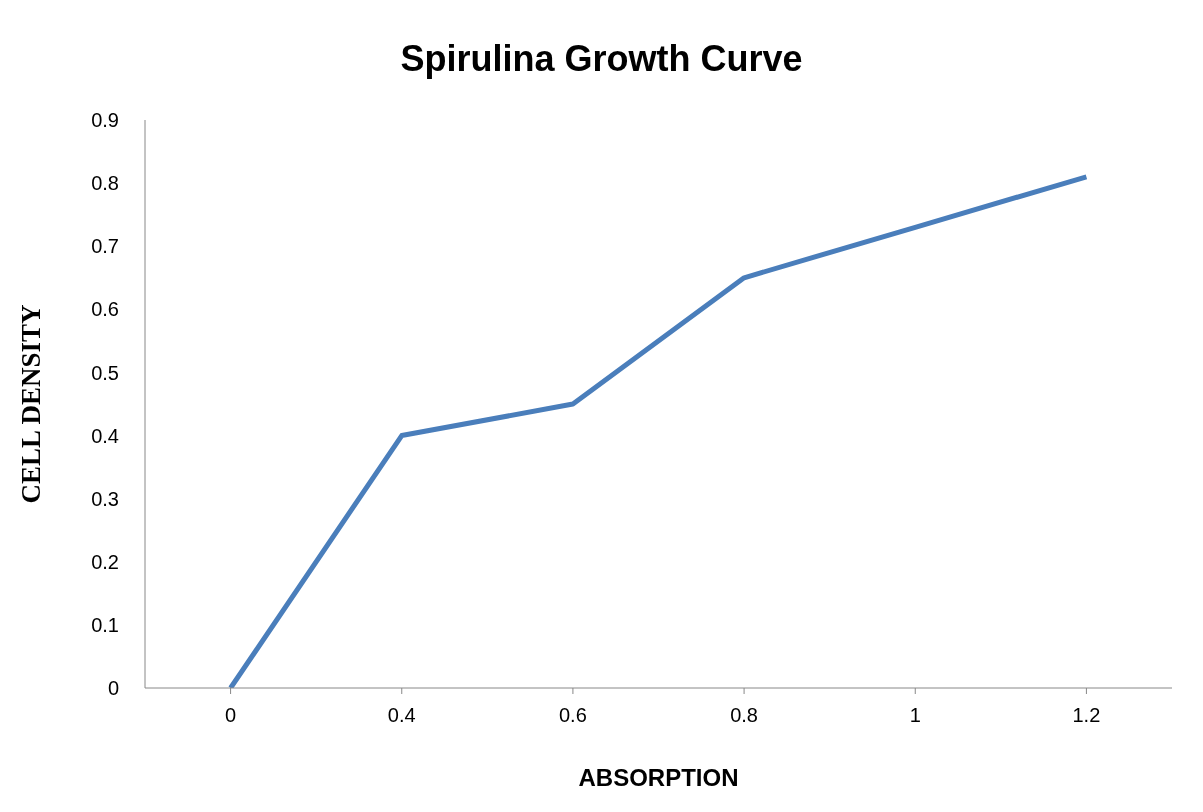 The height and width of the screenshot is (812, 1203). Describe the element at coordinates (658, 777) in the screenshot. I see `x-axis-title: ABSORPTION` at that location.